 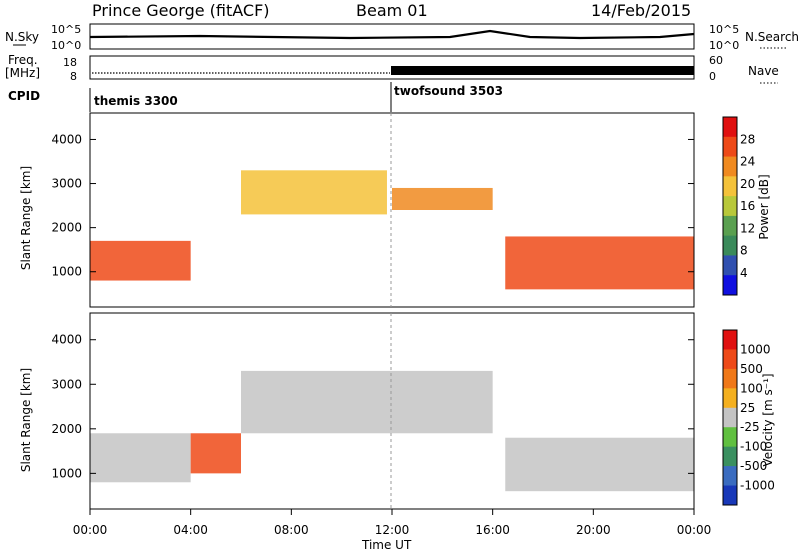 I want to click on colorbar-tick-6: 4, so click(x=744, y=273).